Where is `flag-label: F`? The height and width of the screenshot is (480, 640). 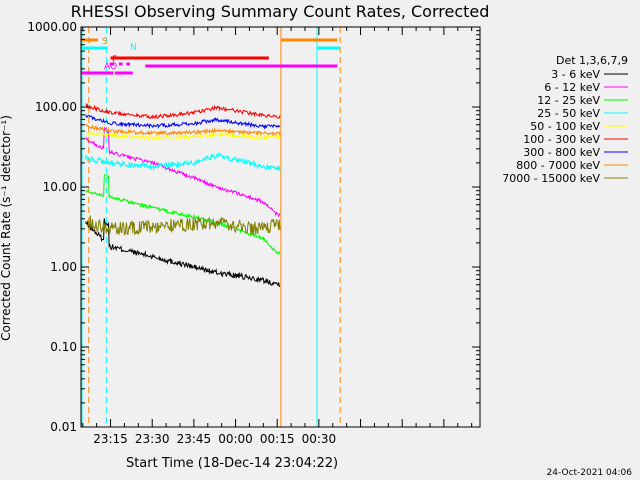
flag-label: F is located at coordinates (114, 60).